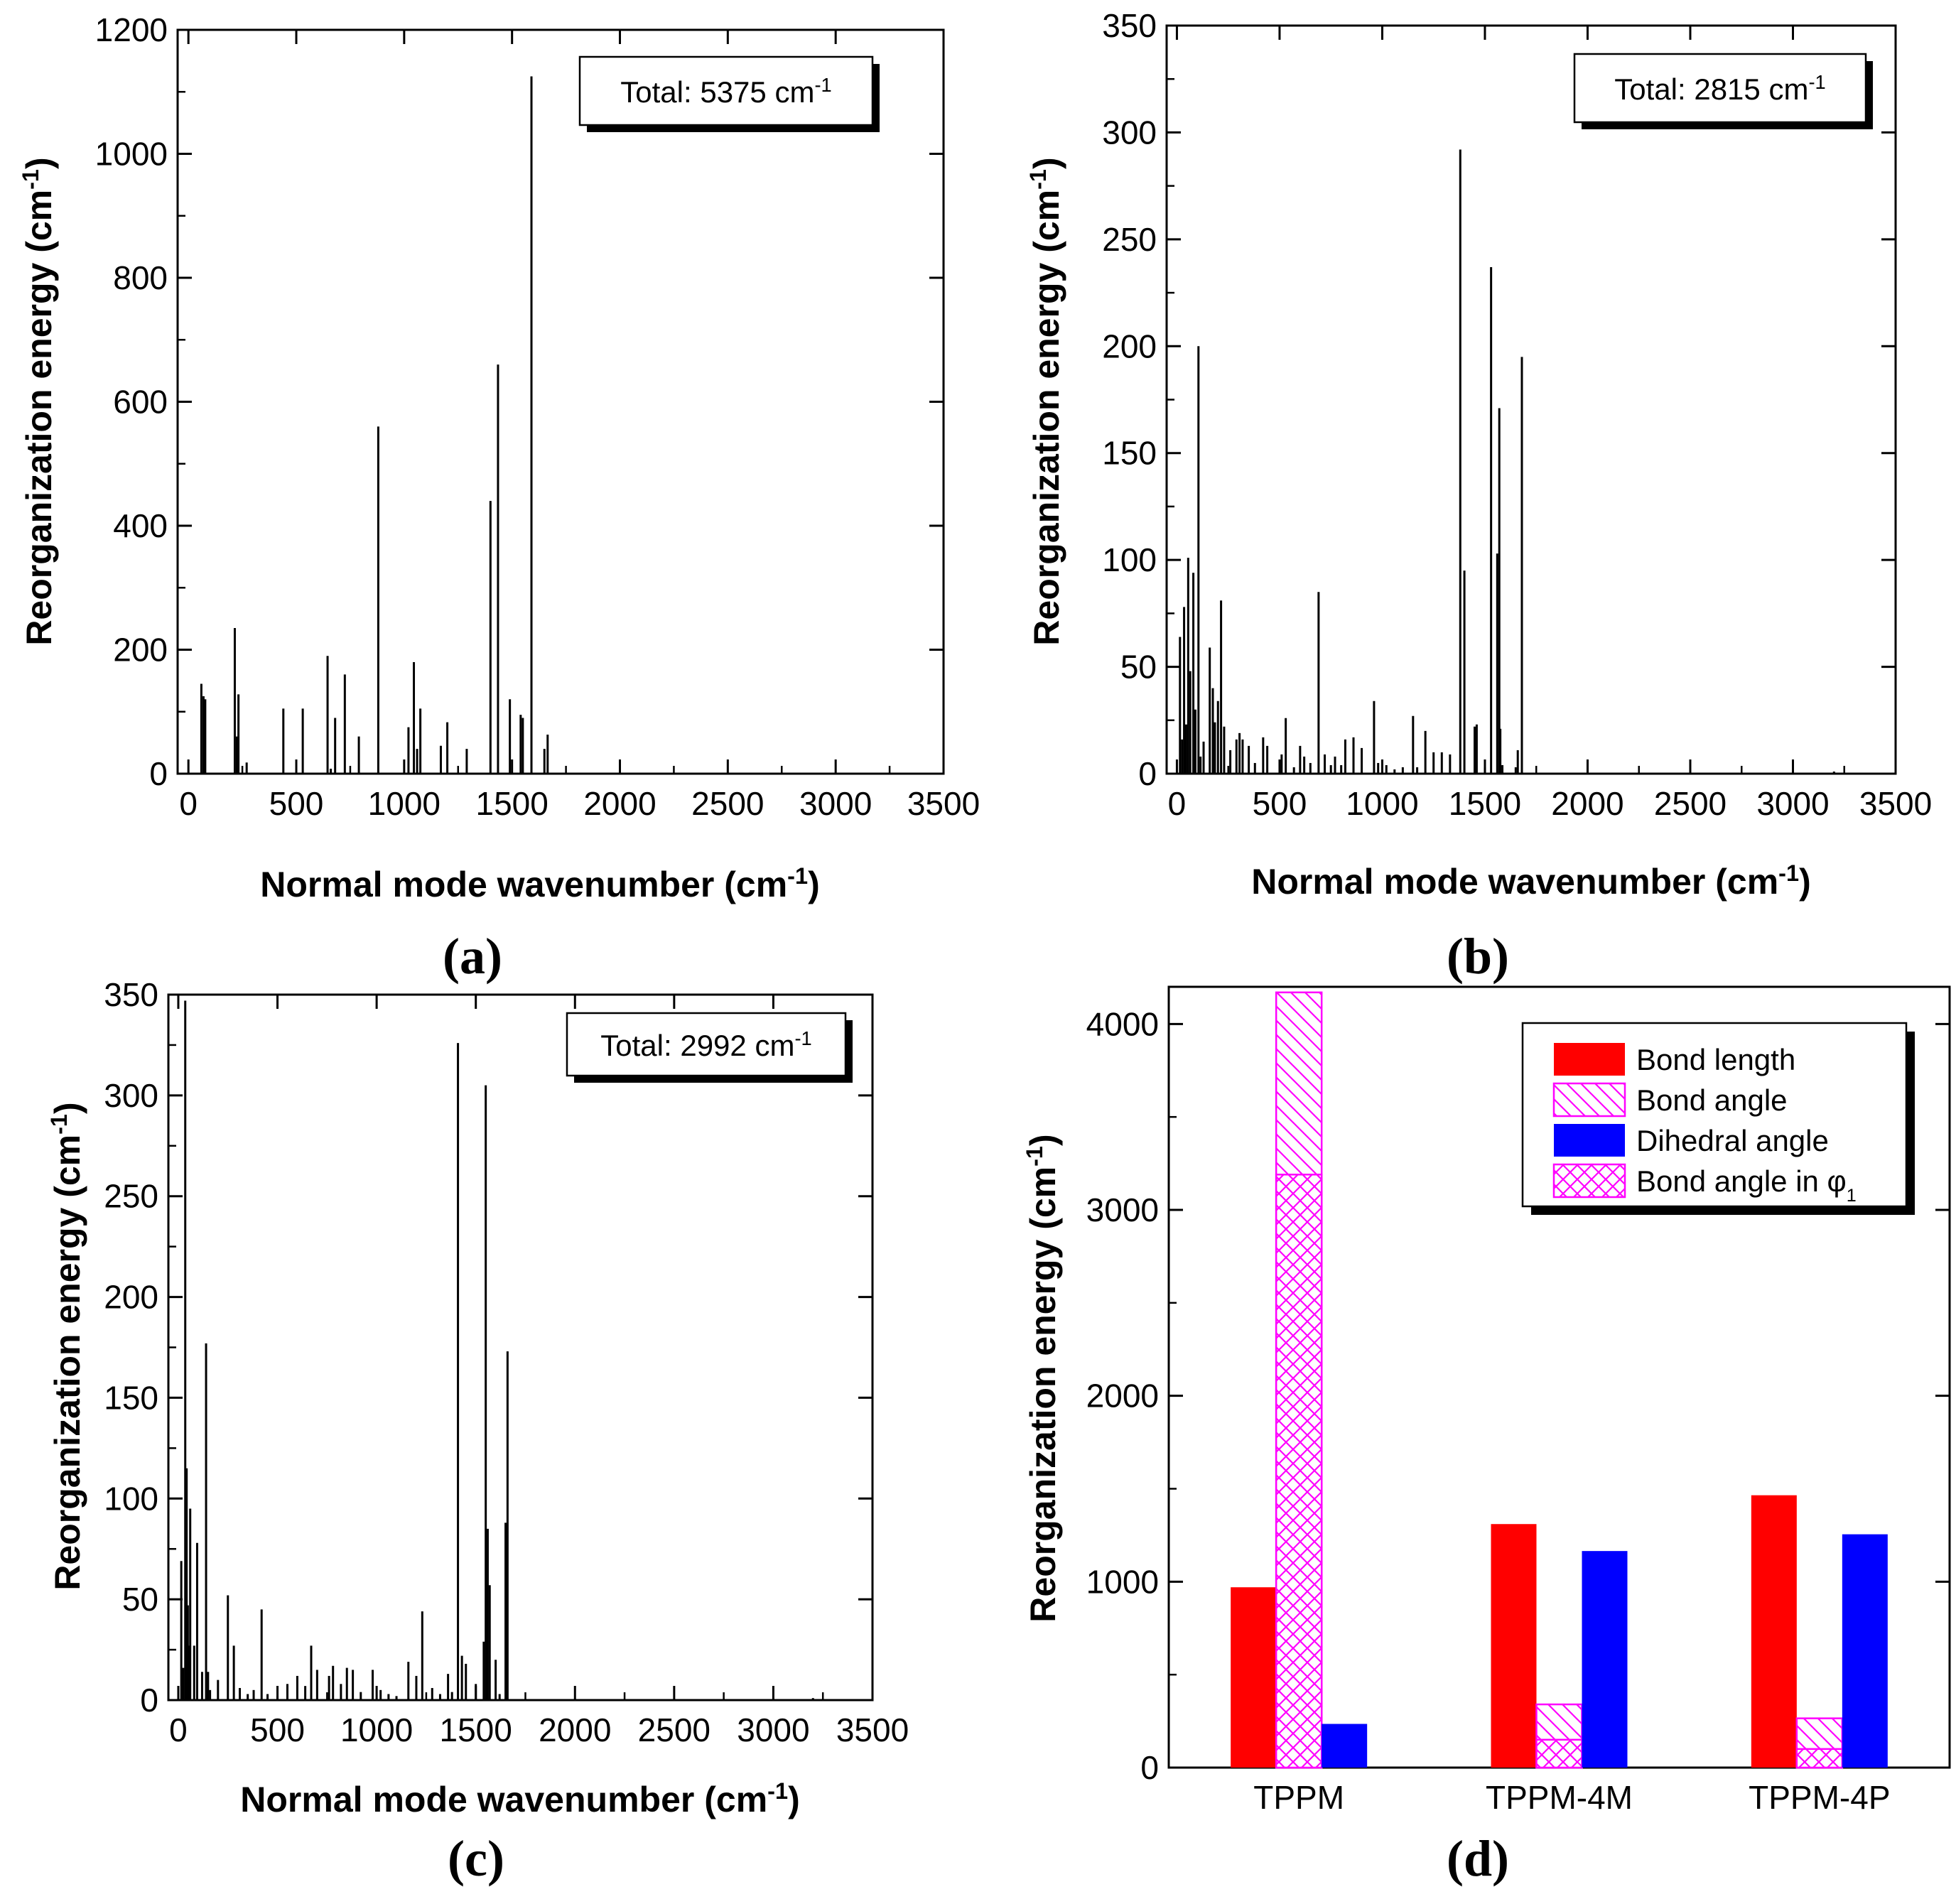 The height and width of the screenshot is (1904, 1956). Describe the element at coordinates (1746, 1185) in the screenshot. I see `legend-label: Bond angle in φ1` at that location.